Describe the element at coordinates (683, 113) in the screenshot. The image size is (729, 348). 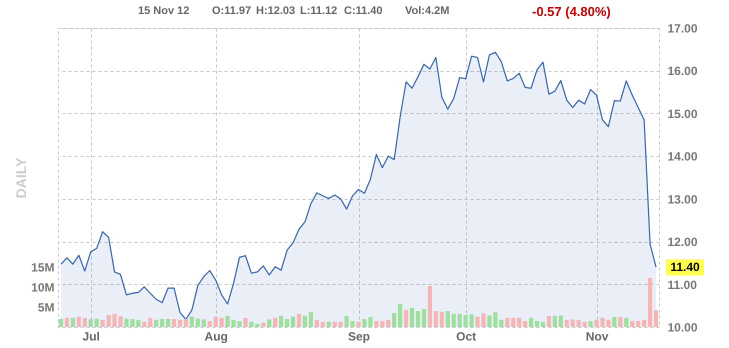
I see `y2-tick-label: 15.00` at that location.